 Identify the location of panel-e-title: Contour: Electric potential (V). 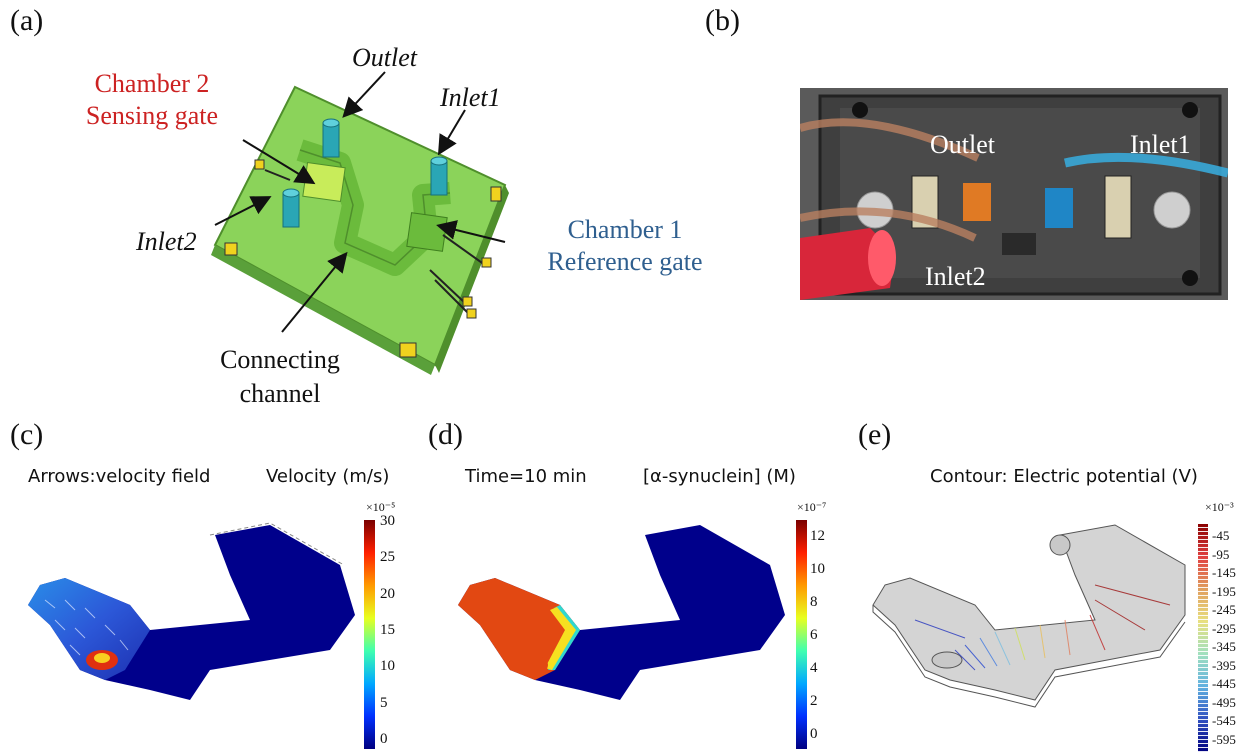
(1064, 476).